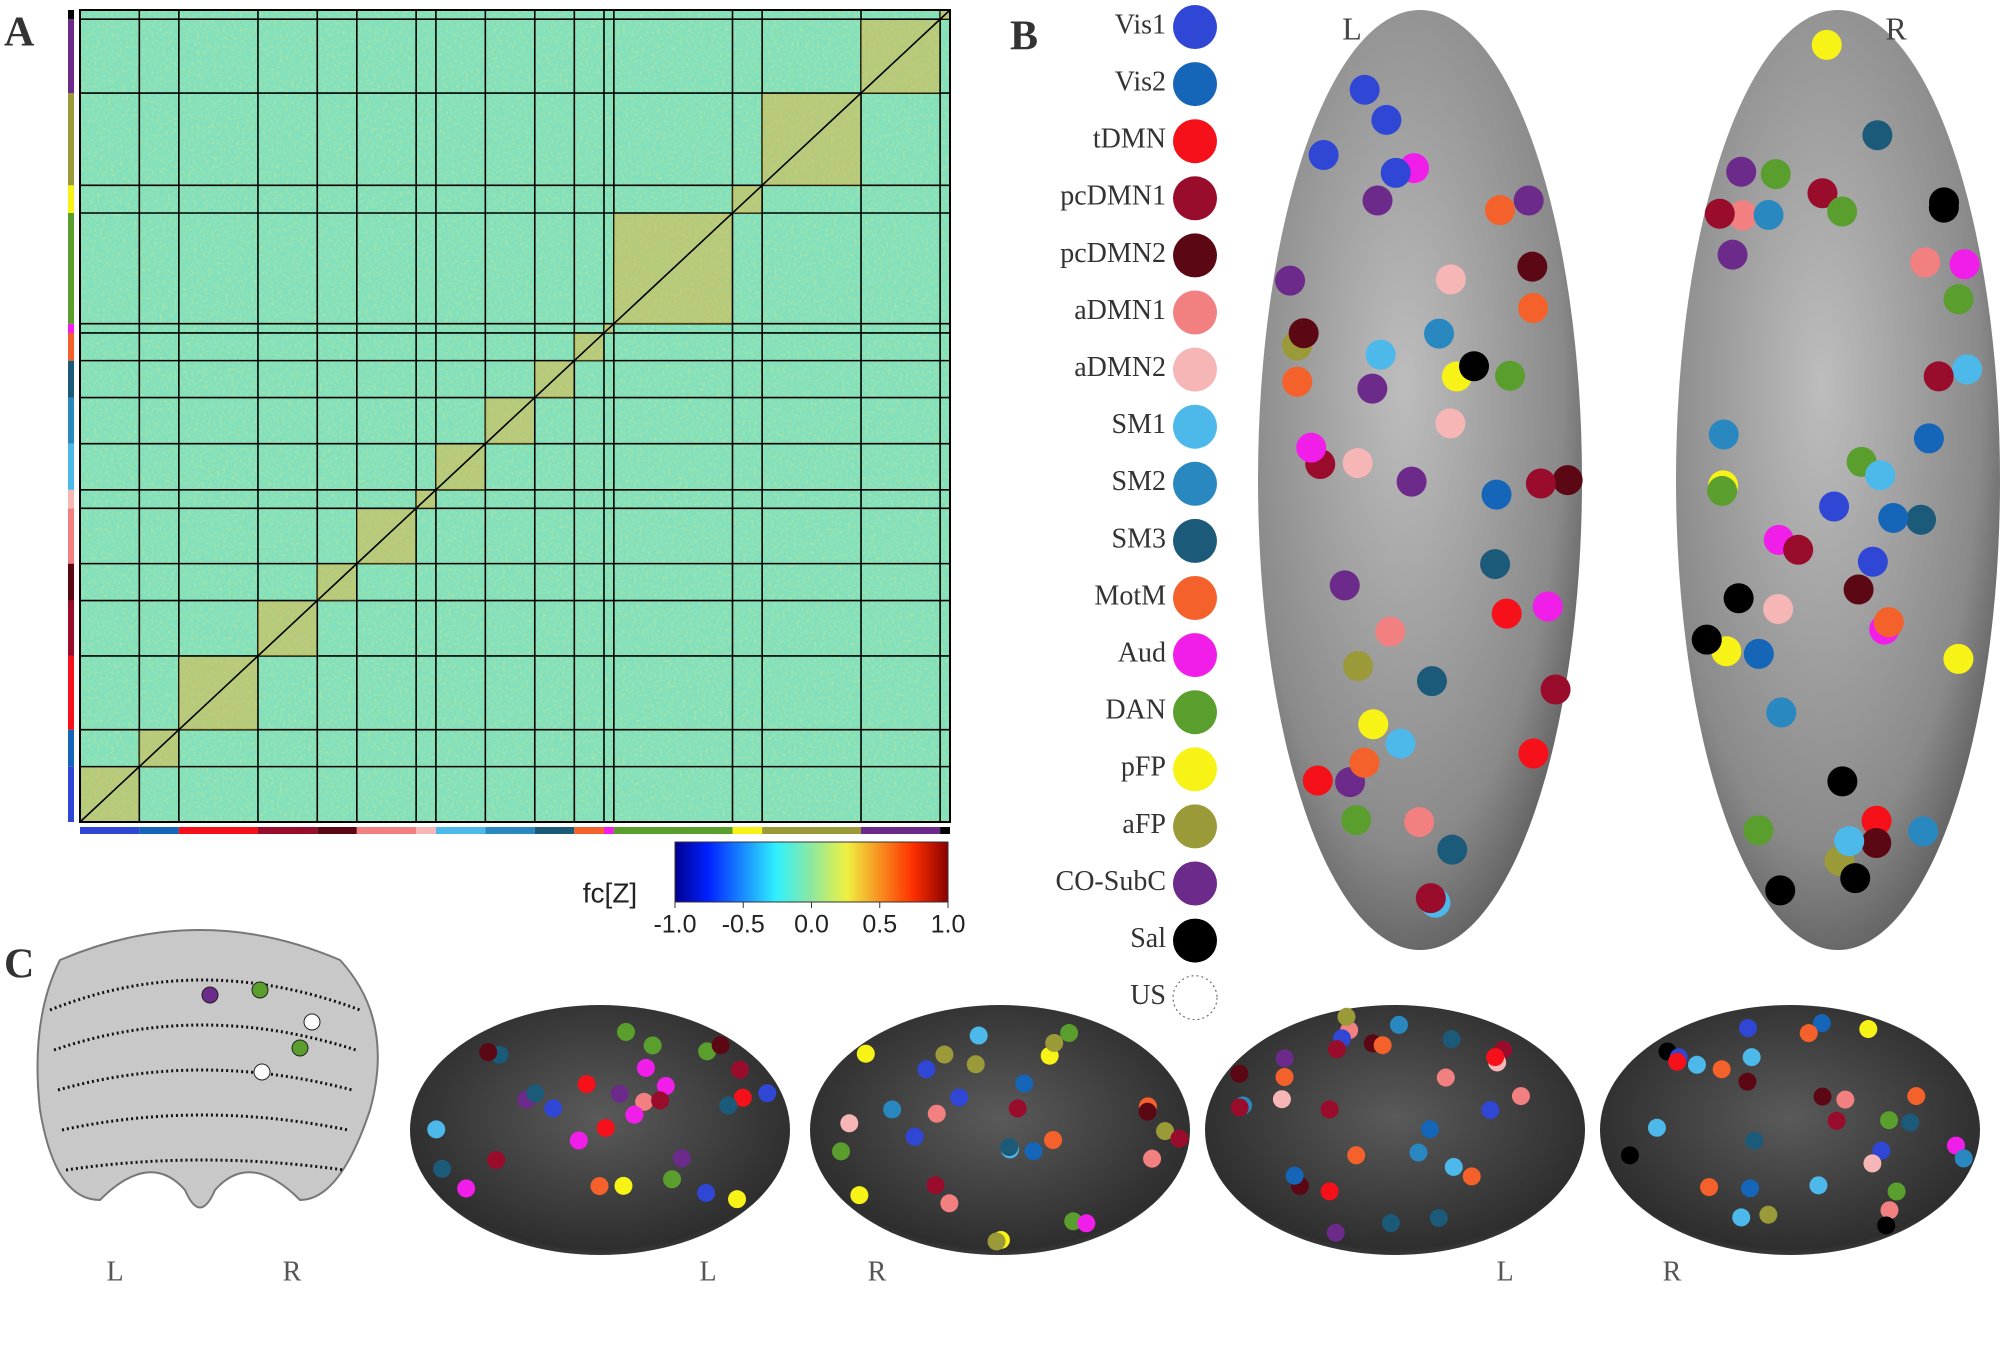 This screenshot has height=1348, width=2008. I want to click on legend-label: US, so click(1148, 995).